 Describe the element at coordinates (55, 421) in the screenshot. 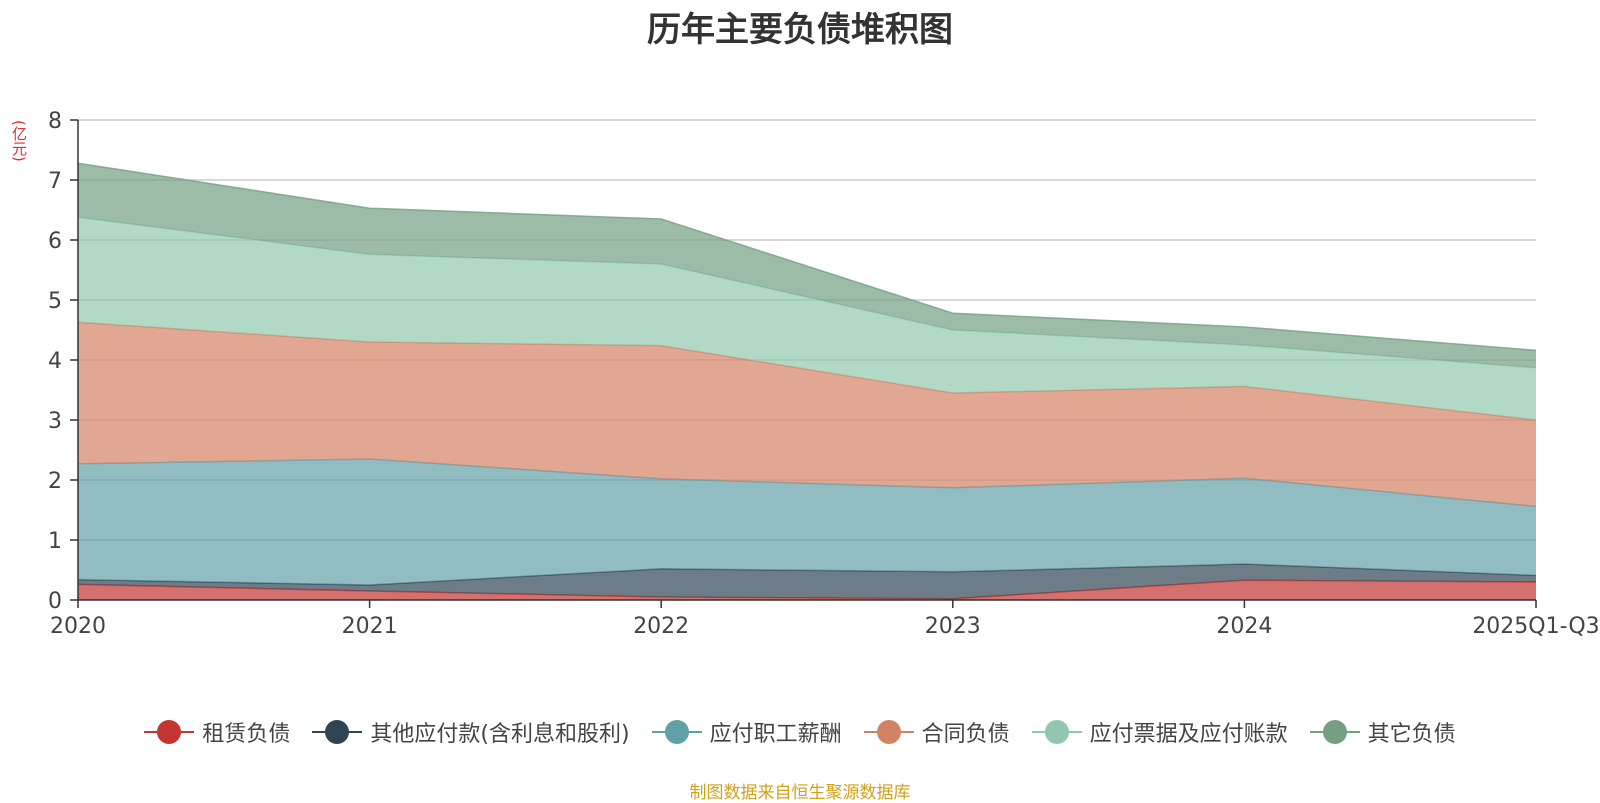

I see `y-tick-label: 3` at that location.